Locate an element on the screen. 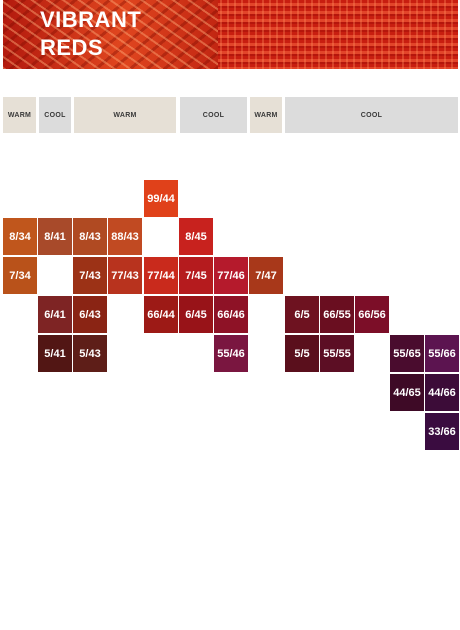 The width and height of the screenshot is (460, 630). swatch-7-34: 7/34 is located at coordinates (20, 275).